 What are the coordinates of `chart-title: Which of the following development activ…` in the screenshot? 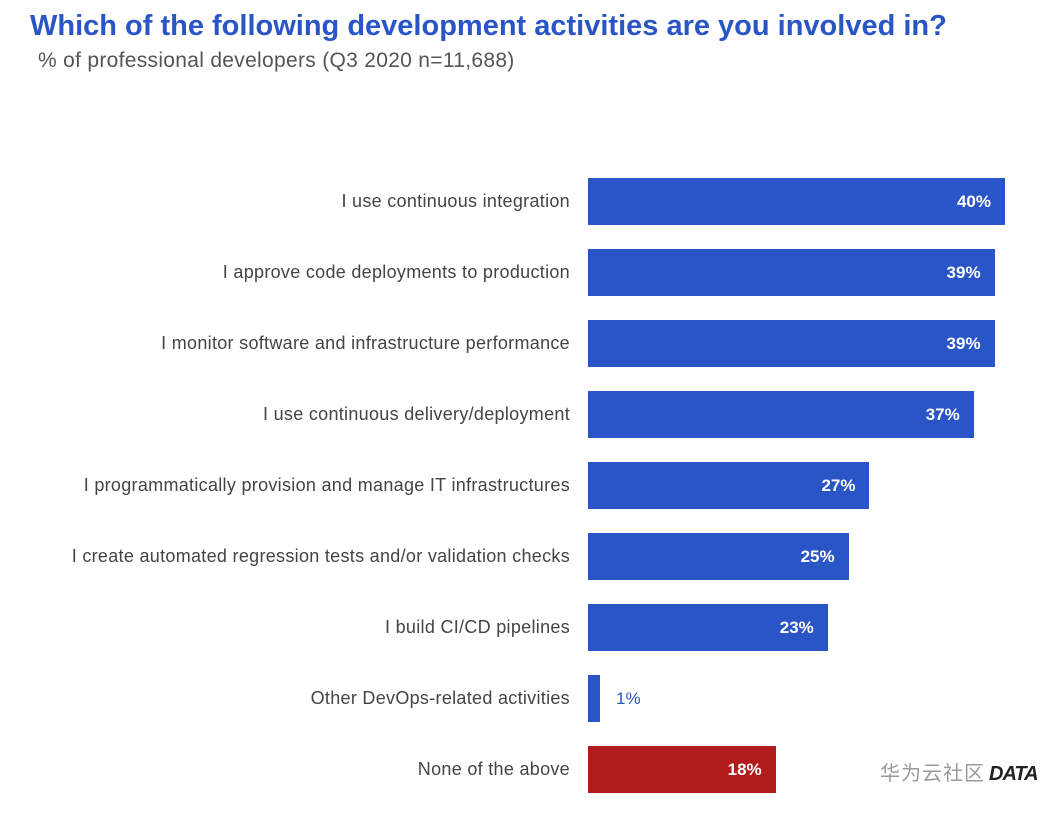 It's located at (488, 26).